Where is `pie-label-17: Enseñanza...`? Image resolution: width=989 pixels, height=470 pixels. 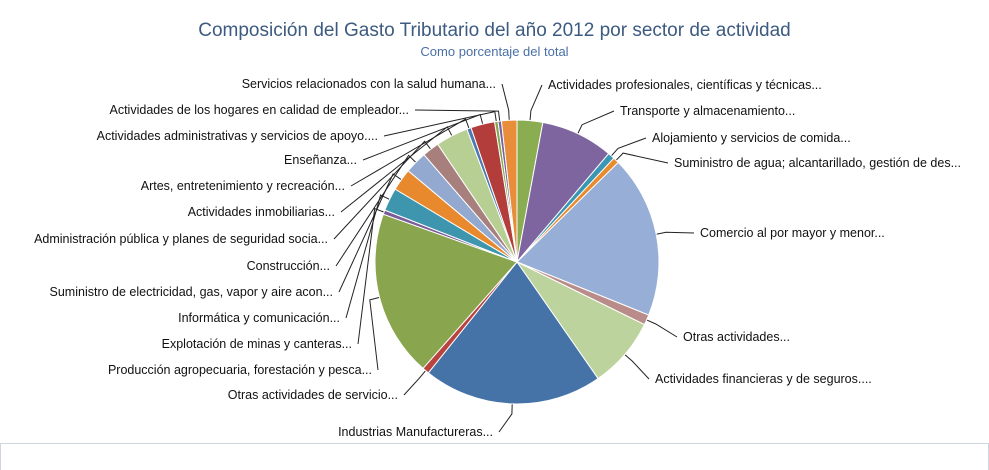 pie-label-17: Enseñanza... is located at coordinates (320, 160).